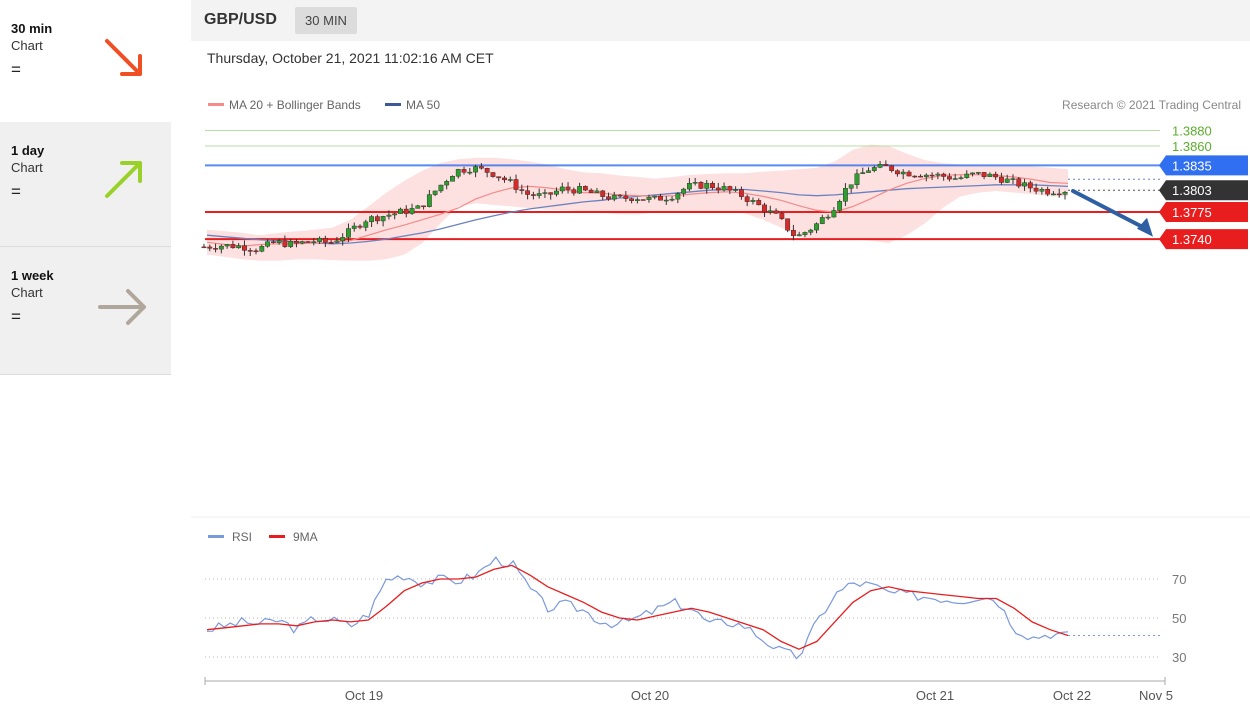 This screenshot has width=1250, height=715. What do you see at coordinates (326, 20) in the screenshot?
I see `timeframe-badge: 30 MIN` at bounding box center [326, 20].